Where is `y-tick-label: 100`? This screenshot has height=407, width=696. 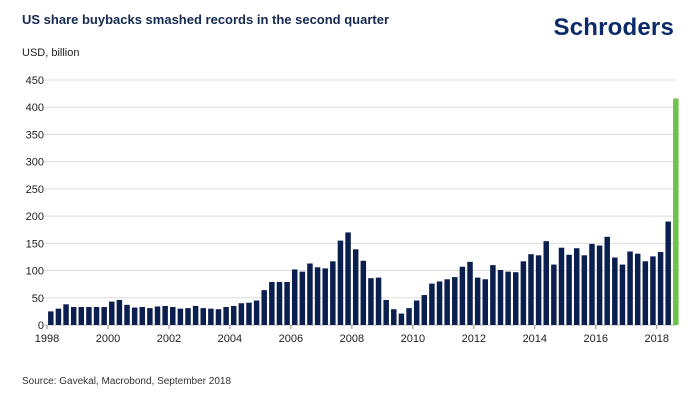 y-tick-label: 100 is located at coordinates (35, 272).